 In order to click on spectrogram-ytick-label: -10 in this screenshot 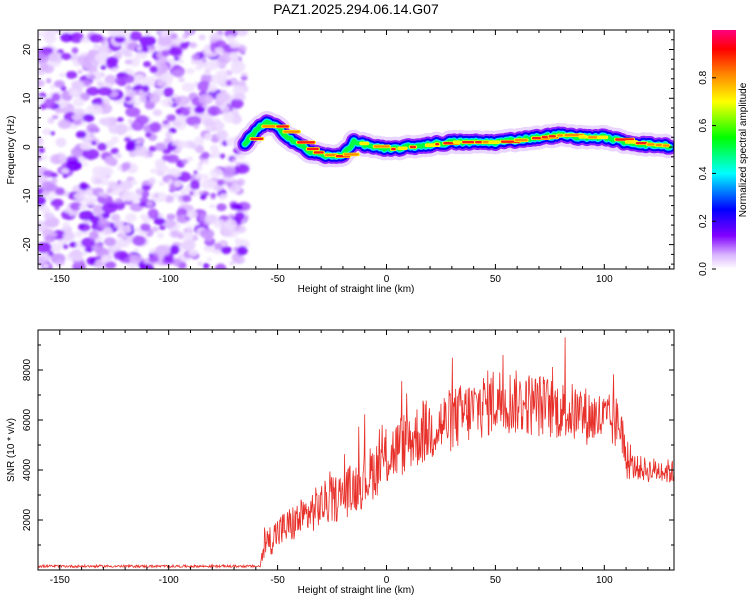, I will do `click(27, 195)`.